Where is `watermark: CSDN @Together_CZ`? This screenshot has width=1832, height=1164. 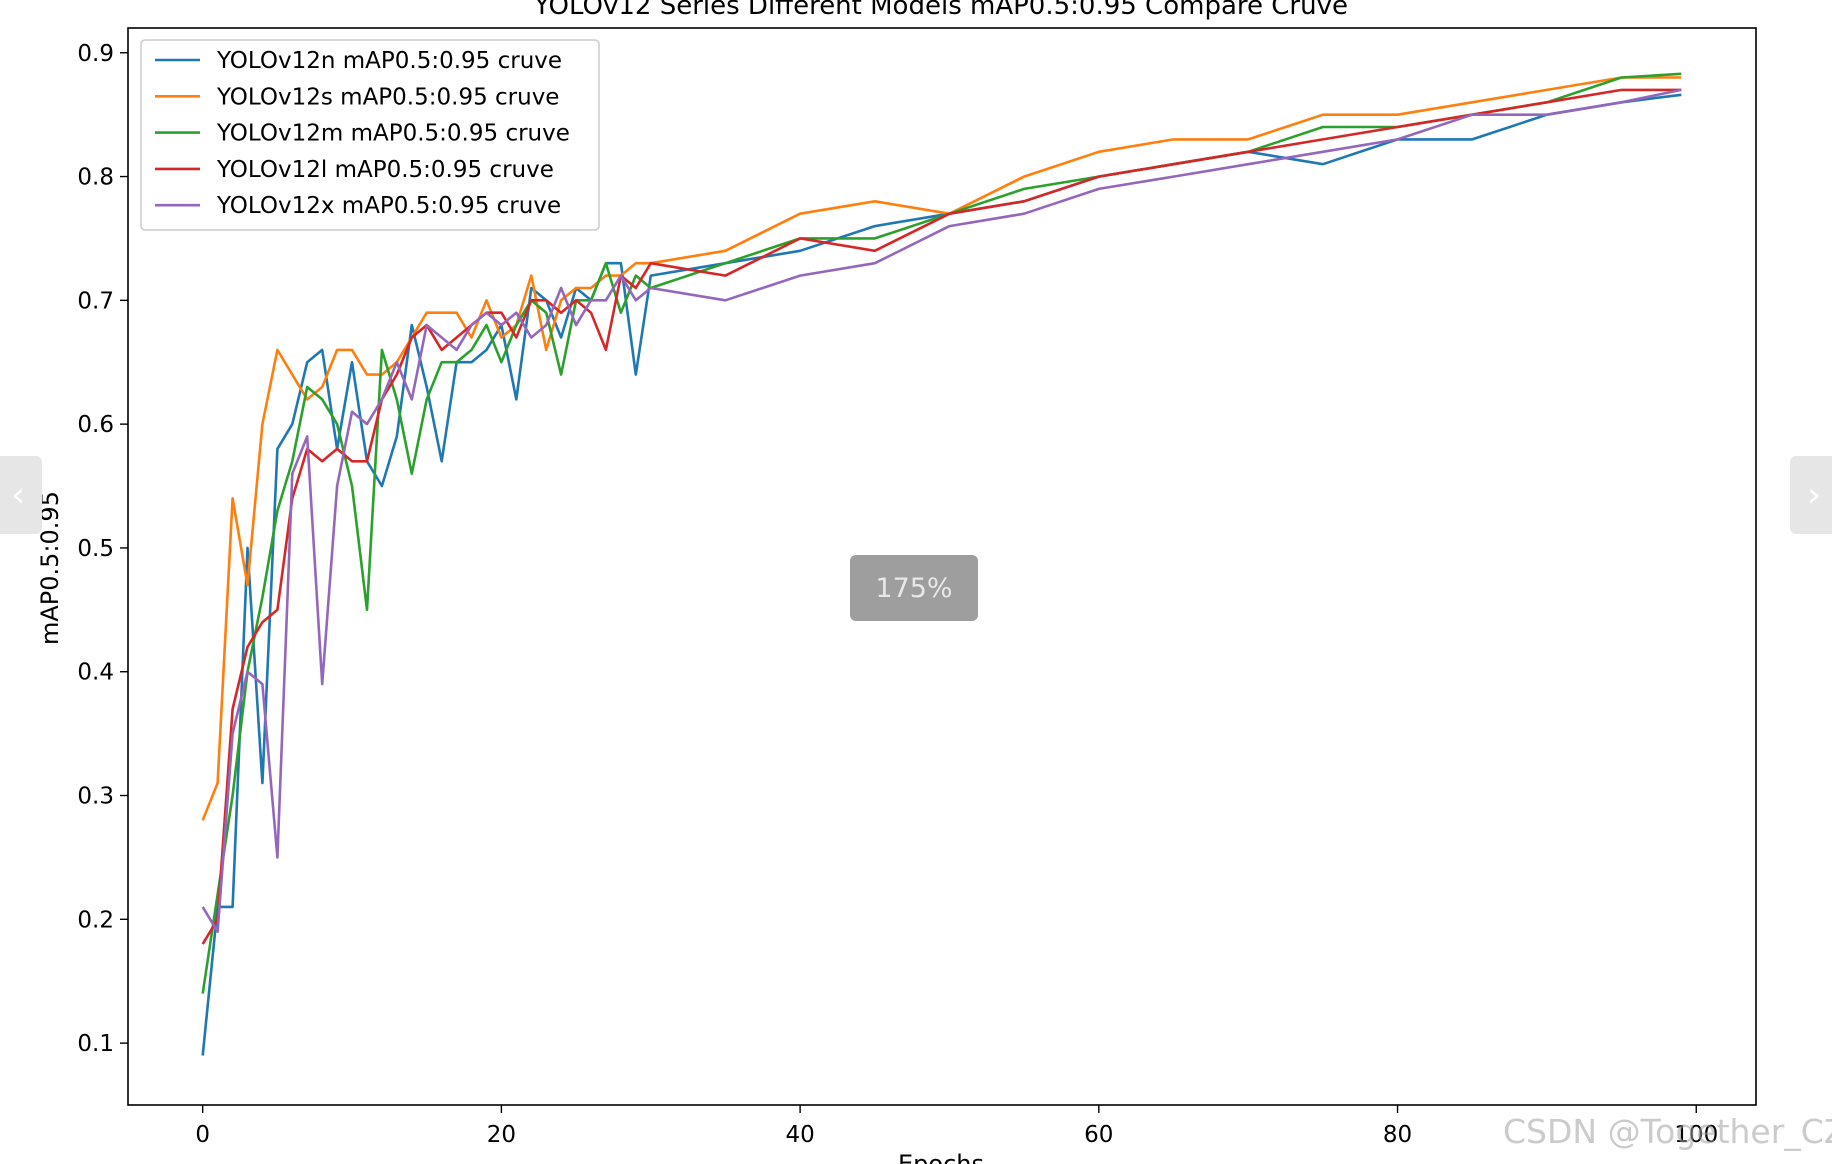 watermark: CSDN @Together_CZ is located at coordinates (1667, 1131).